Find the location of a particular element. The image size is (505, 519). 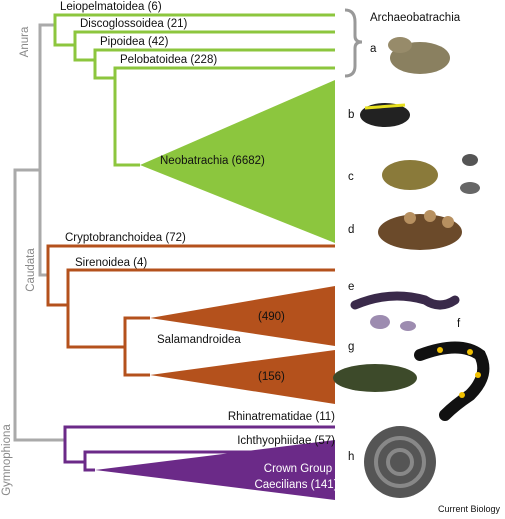

taxon-label: Cryptobranchoidea (72) is located at coordinates (125, 238).